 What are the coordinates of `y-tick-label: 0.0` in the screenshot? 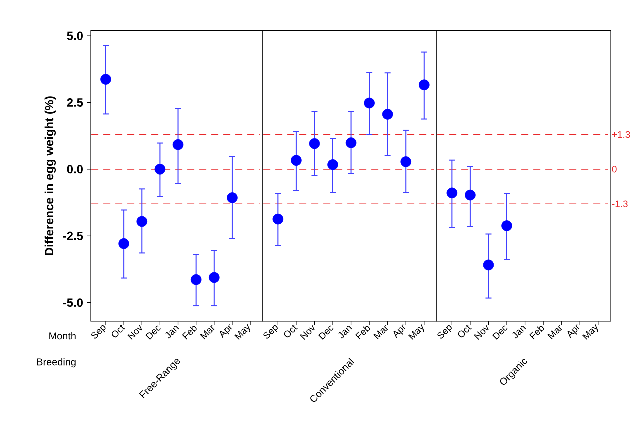 It's located at (75, 169).